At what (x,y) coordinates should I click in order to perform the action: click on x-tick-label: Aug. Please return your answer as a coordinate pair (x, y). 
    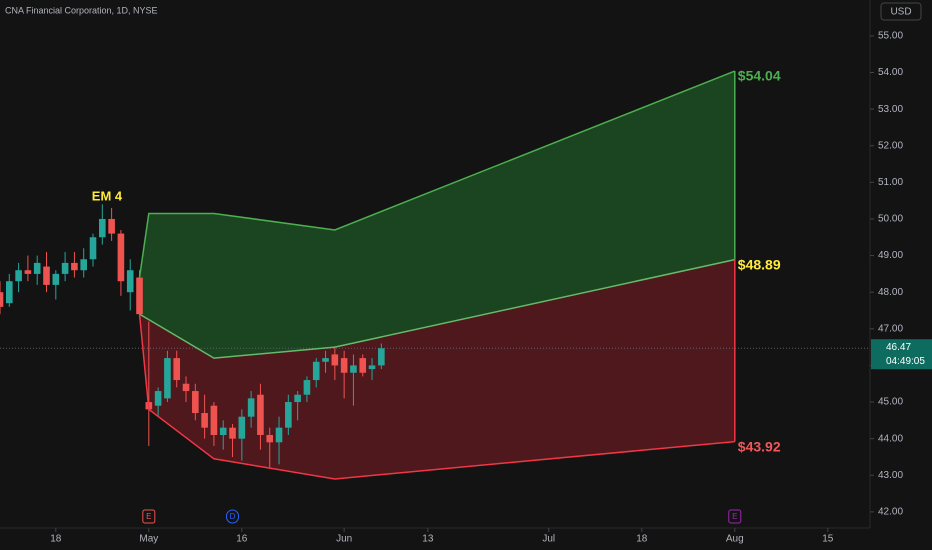
    Looking at the image, I should click on (735, 539).